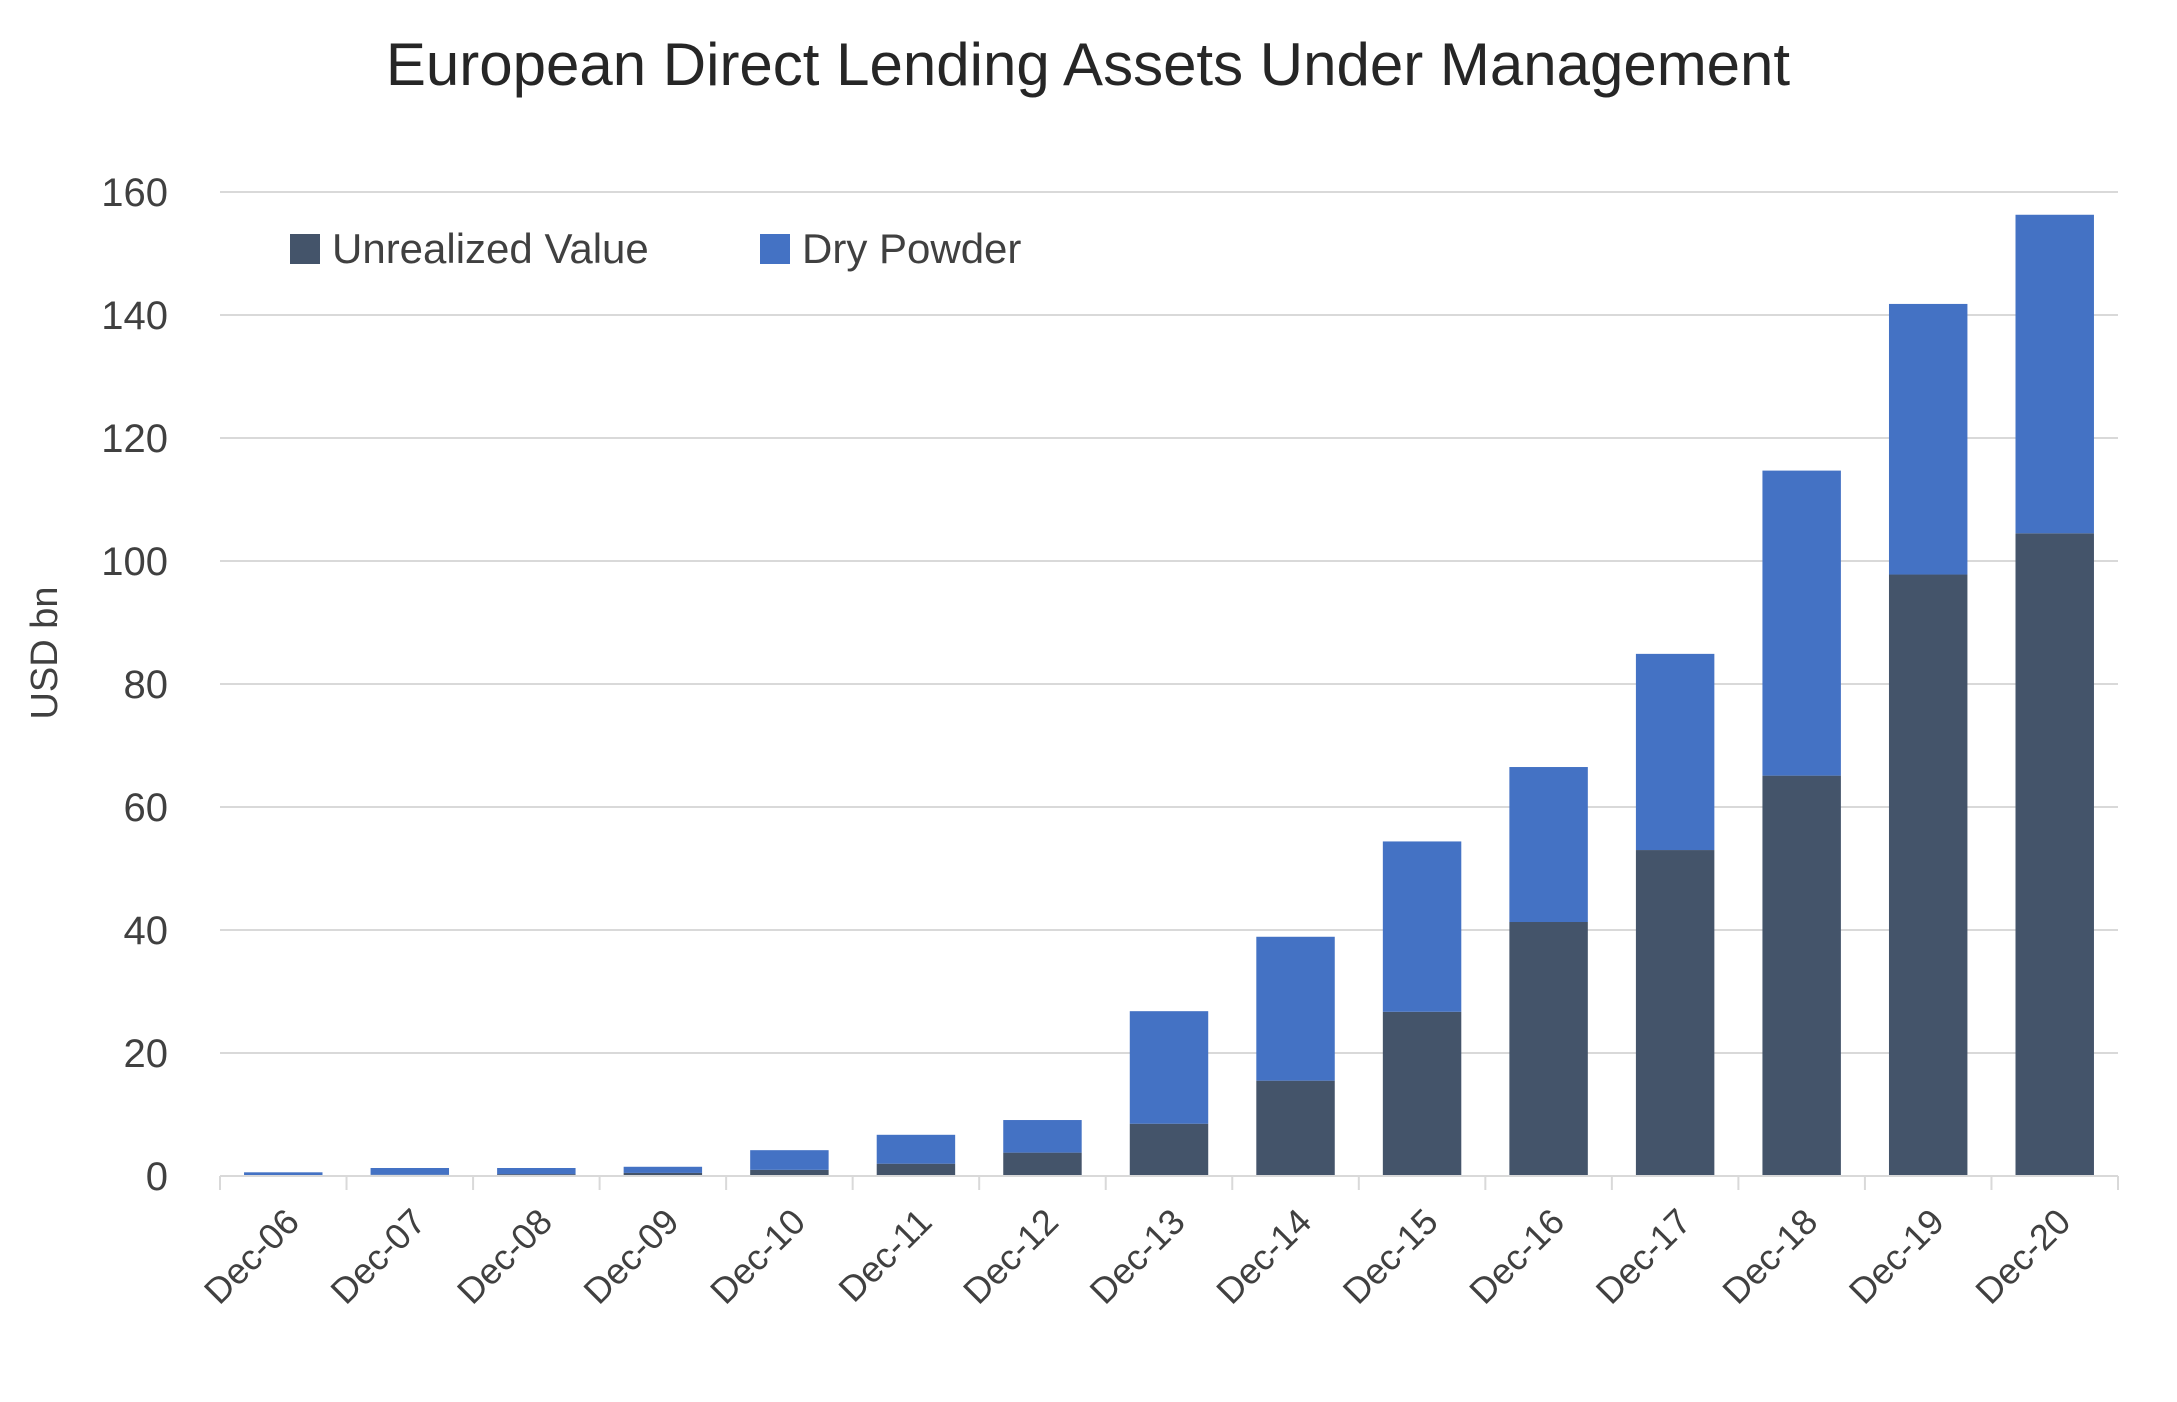  Describe the element at coordinates (146, 808) in the screenshot. I see `y-tick-label: 60` at that location.